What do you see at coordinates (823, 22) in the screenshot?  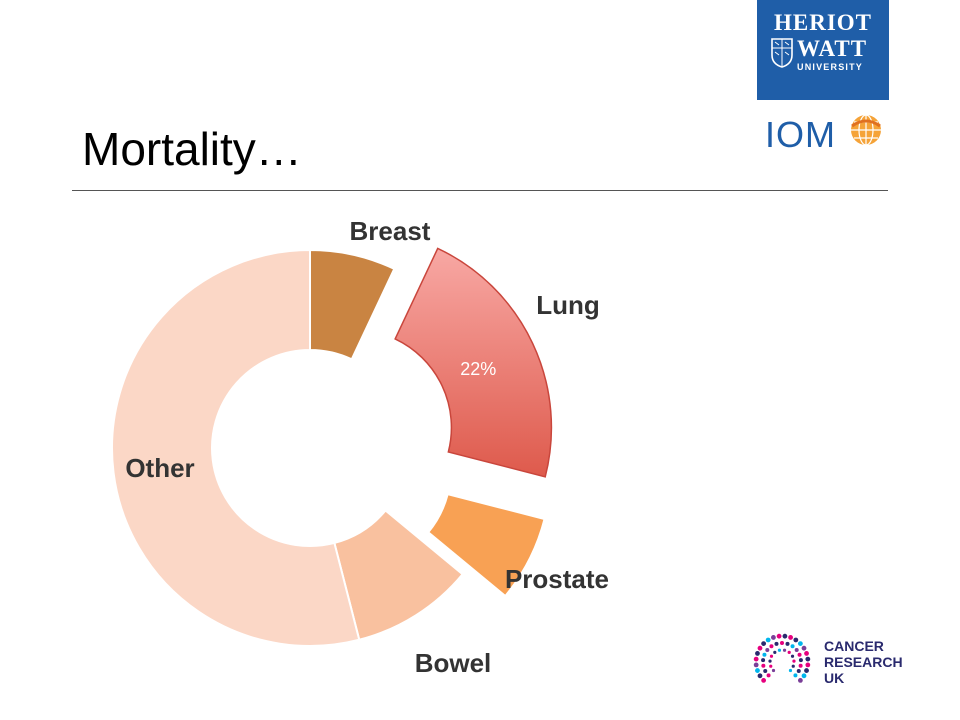 I see `heriot-watt-logo-line1: HERIOT` at bounding box center [823, 22].